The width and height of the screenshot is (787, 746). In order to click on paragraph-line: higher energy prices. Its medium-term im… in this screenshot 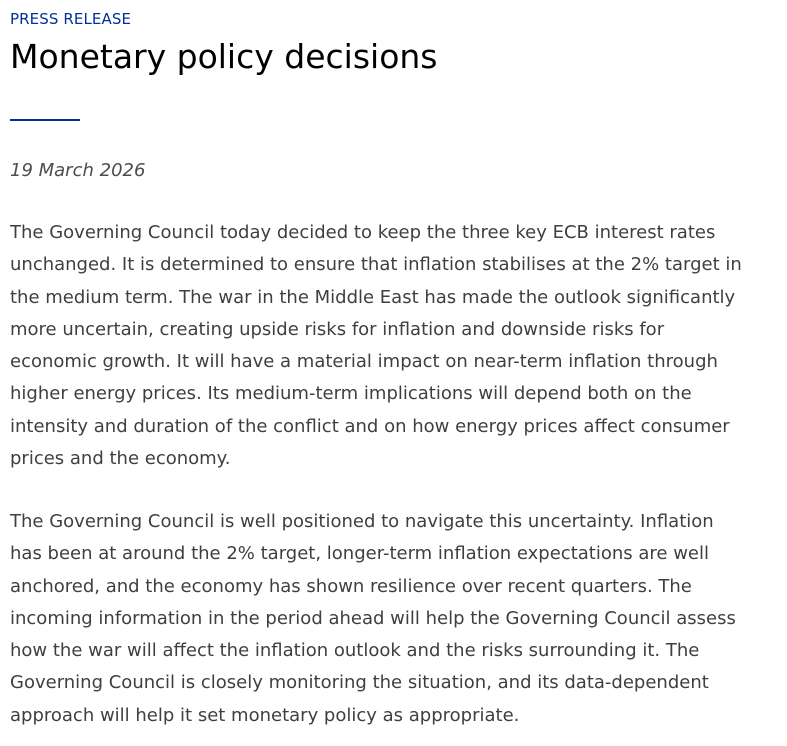, I will do `click(351, 394)`.